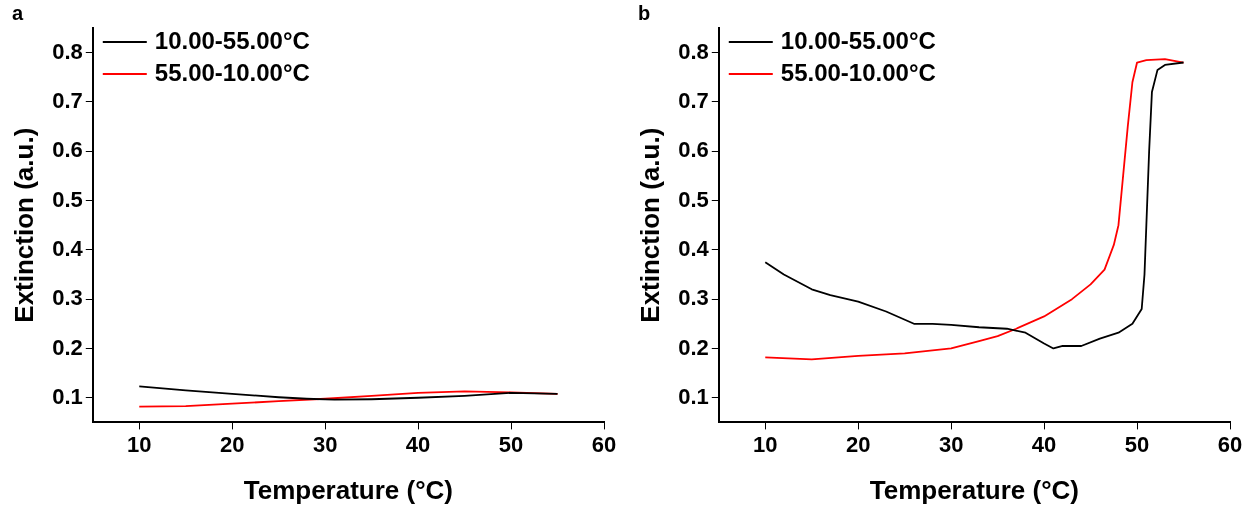 This screenshot has height=515, width=1253. Describe the element at coordinates (18, 12) in the screenshot. I see `chart-title: a` at that location.